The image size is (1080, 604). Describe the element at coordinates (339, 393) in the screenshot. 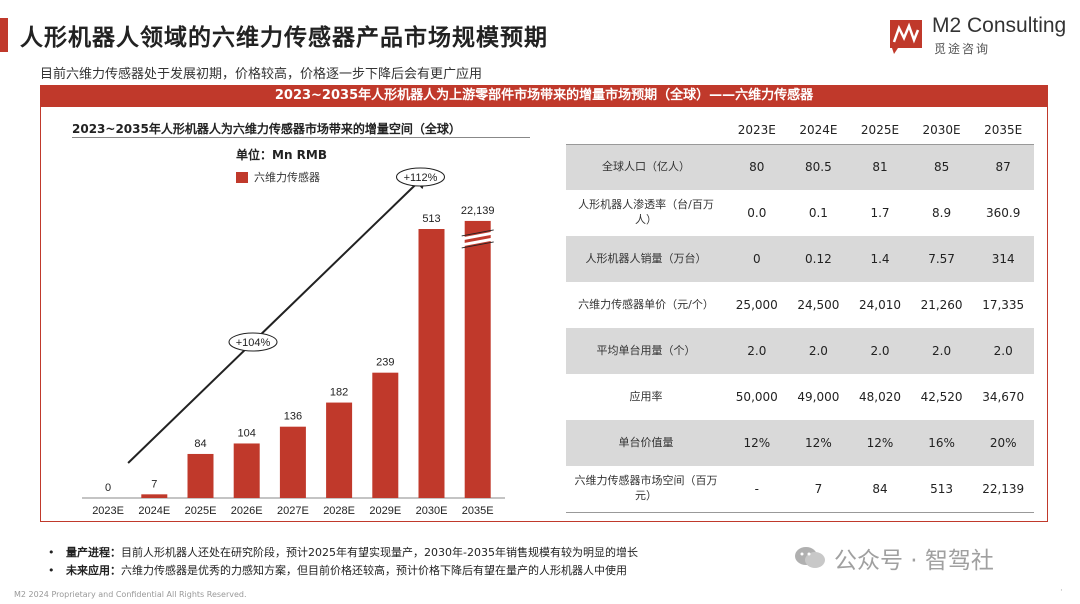

I see `bar-value-label: 182` at that location.